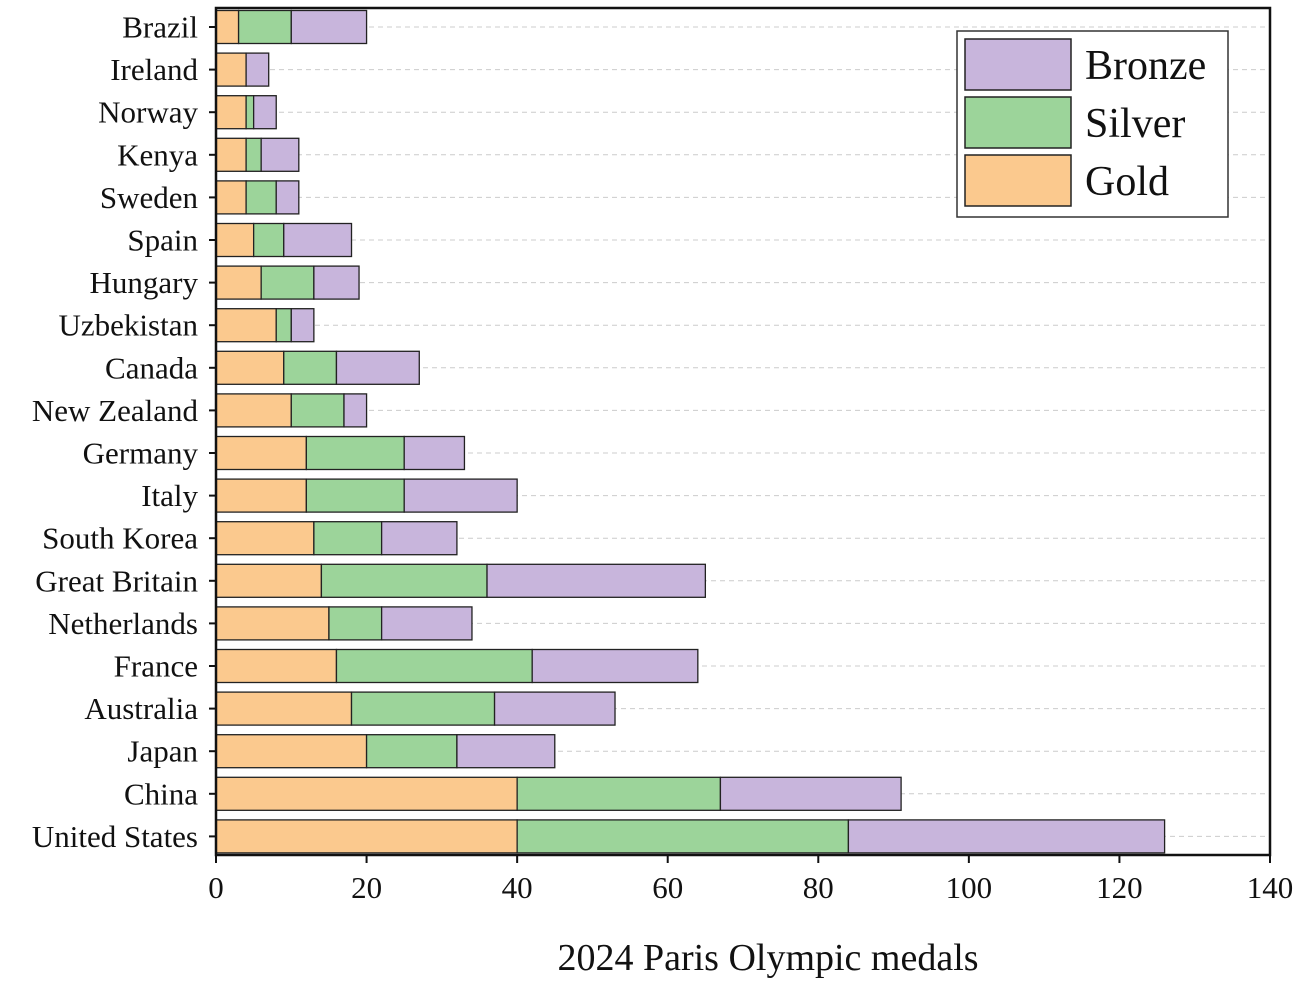 Image resolution: width=1299 pixels, height=984 pixels. Describe the element at coordinates (141, 453) in the screenshot. I see `y-tick-label: Germany` at that location.